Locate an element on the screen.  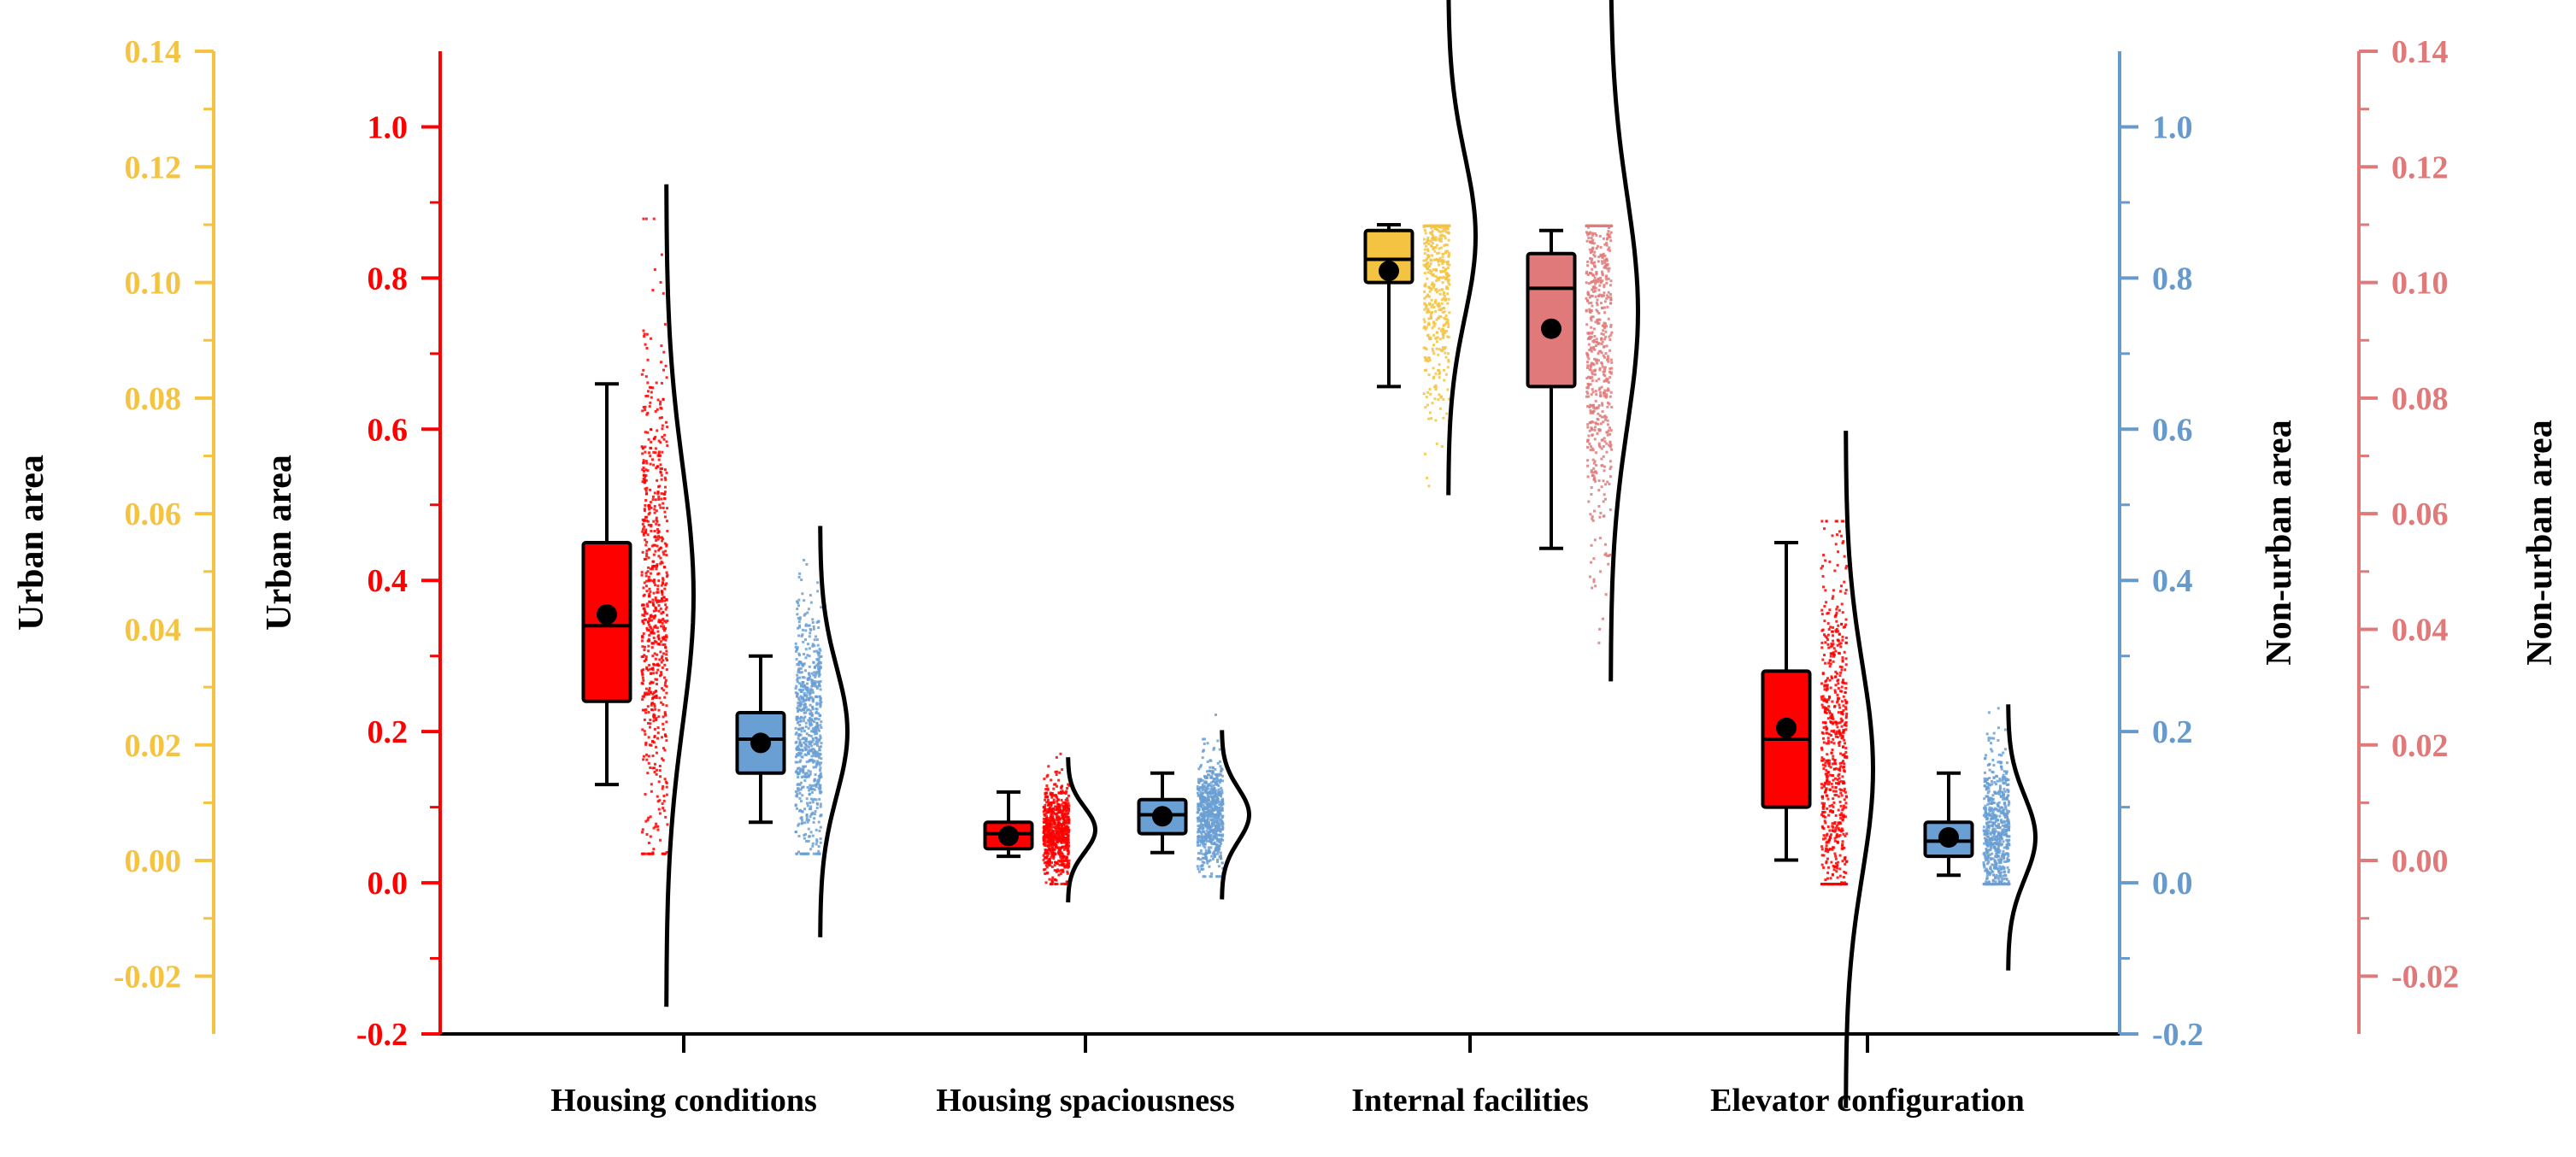
urban-inner-tick-label: 0.8 is located at coordinates (388, 279).